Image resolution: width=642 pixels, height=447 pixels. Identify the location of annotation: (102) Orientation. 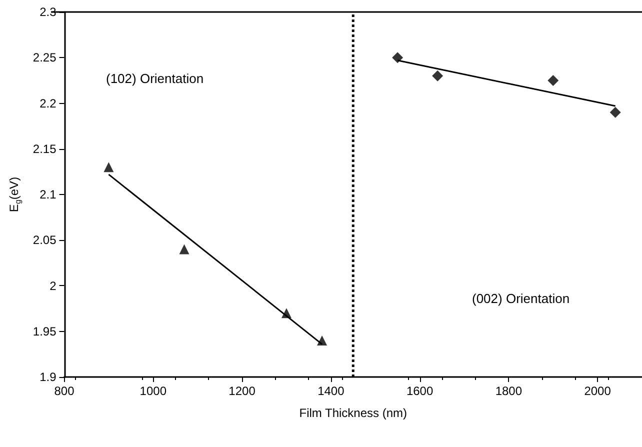
(155, 78).